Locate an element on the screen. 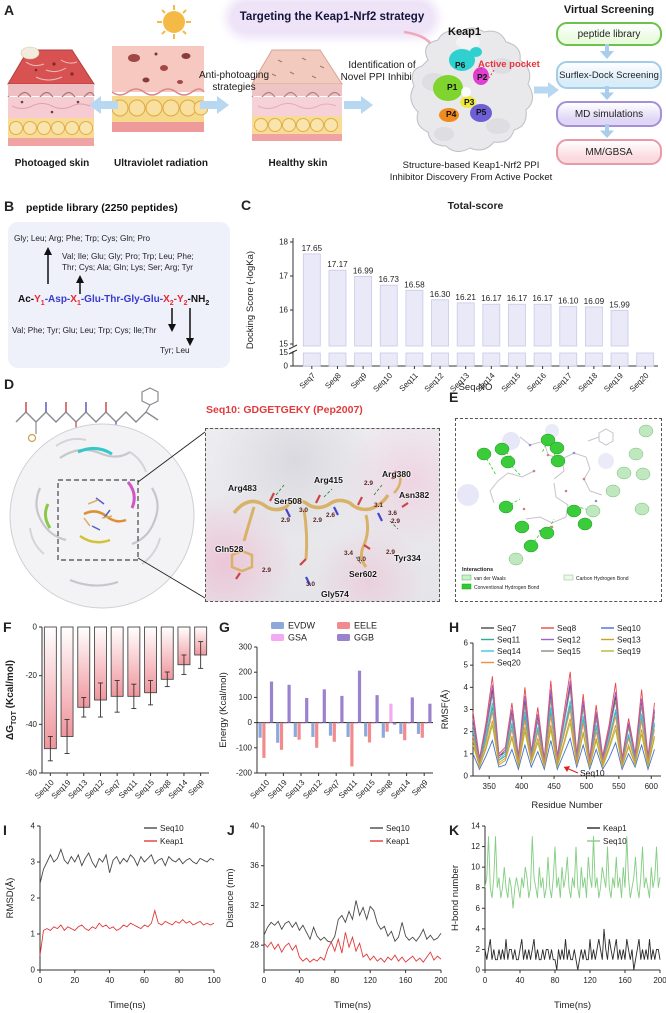  svg-text: 12 is located at coordinates (475, 846).